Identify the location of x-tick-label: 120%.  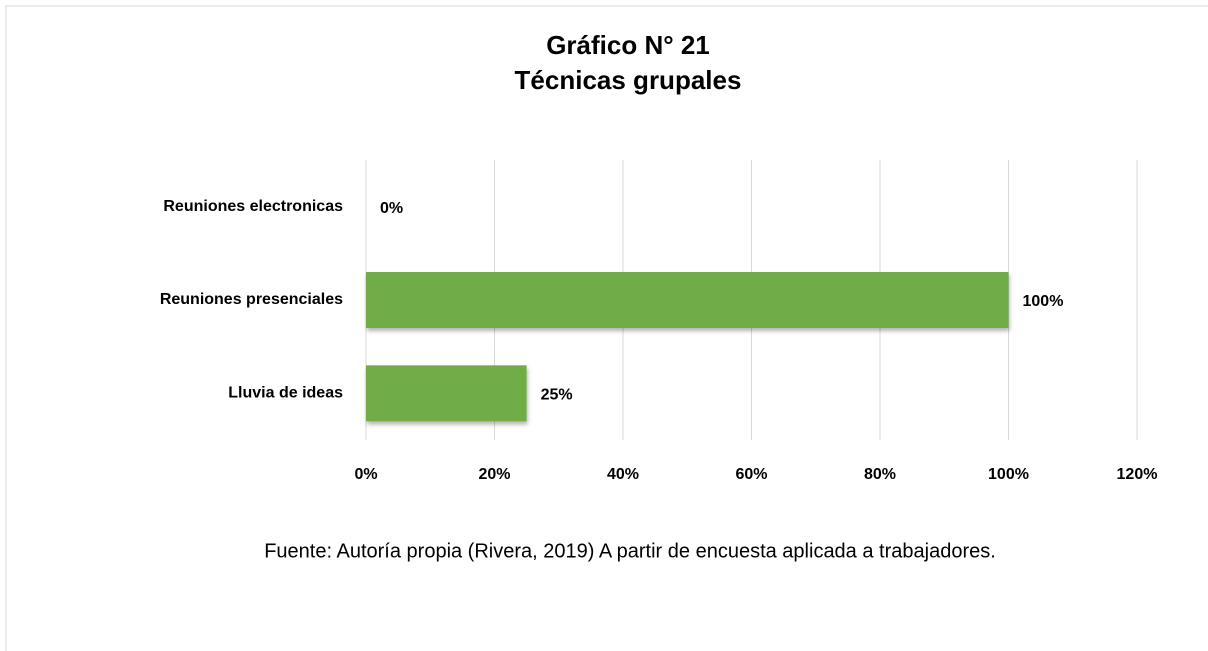
(1137, 474).